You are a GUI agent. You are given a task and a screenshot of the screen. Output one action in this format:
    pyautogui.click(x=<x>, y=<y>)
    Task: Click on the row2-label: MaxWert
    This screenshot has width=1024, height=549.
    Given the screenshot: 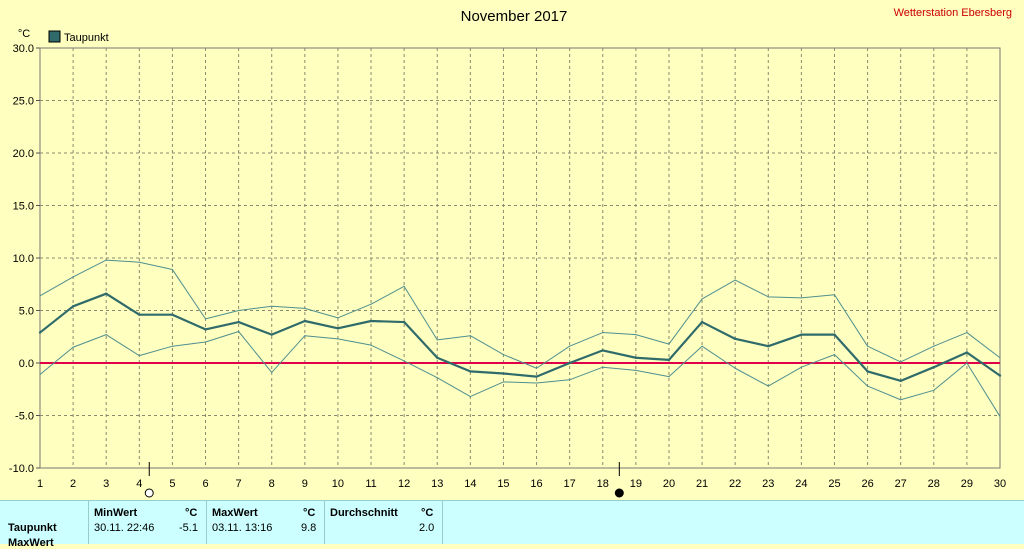 What is the action you would take?
    pyautogui.click(x=31, y=543)
    